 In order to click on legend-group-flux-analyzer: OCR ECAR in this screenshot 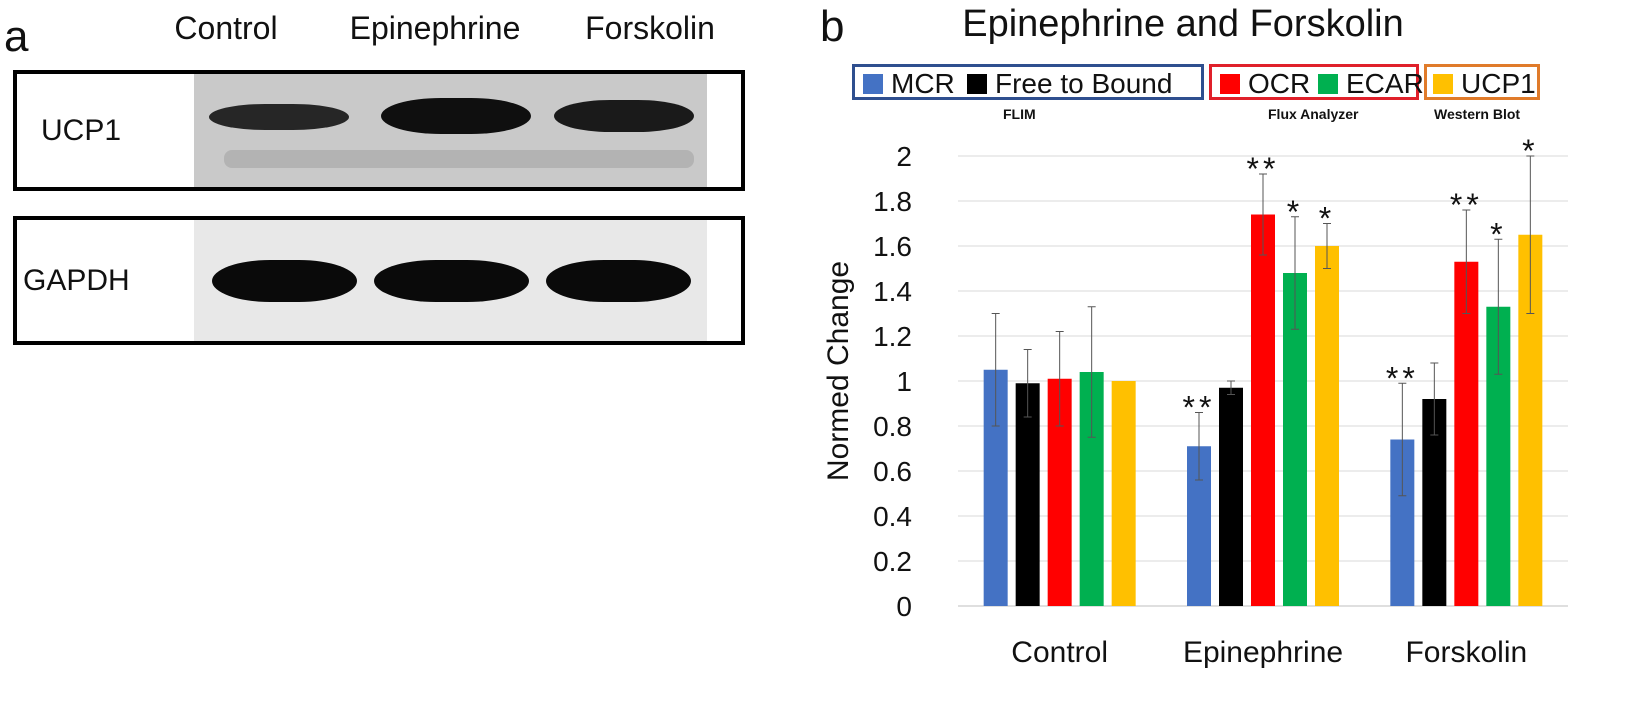, I will do `click(1316, 82)`.